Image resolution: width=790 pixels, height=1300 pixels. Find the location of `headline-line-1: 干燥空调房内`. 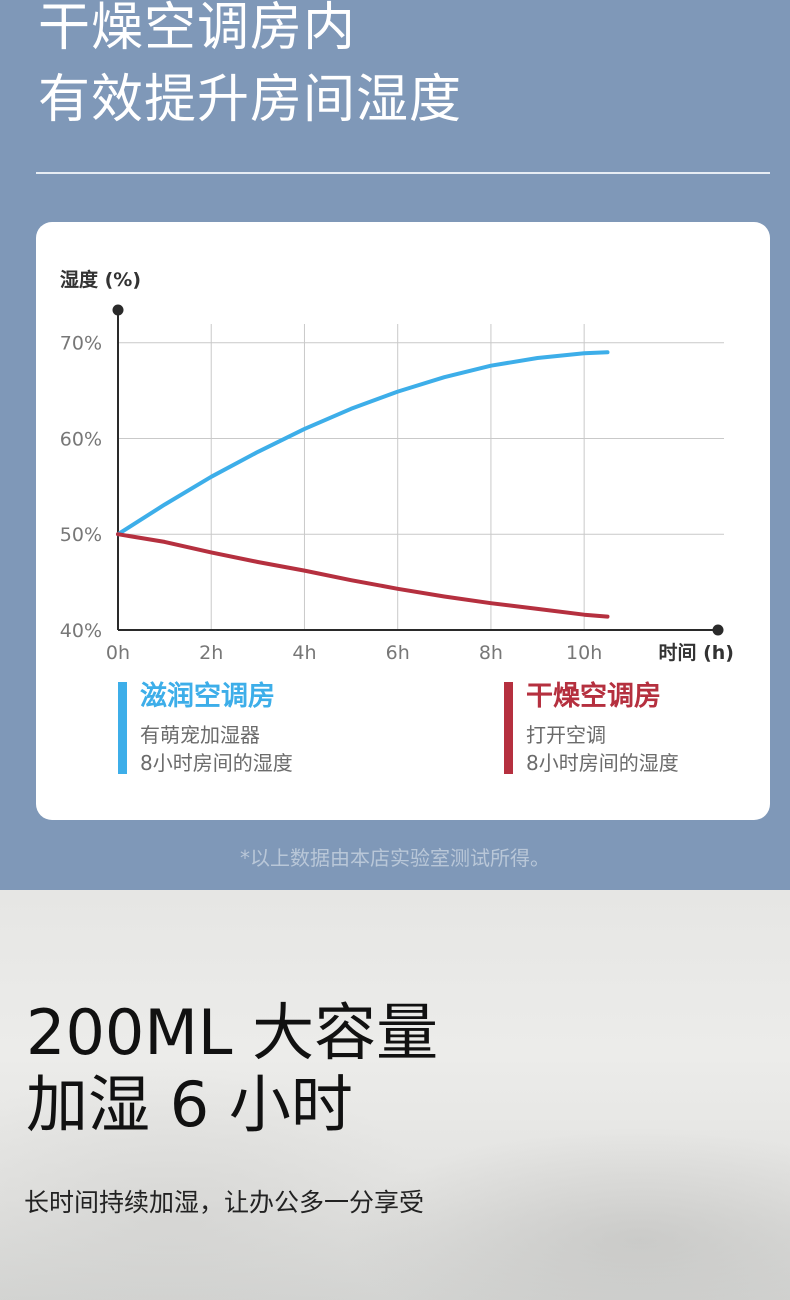

headline-line-1: 干燥空调房内 is located at coordinates (197, 29).